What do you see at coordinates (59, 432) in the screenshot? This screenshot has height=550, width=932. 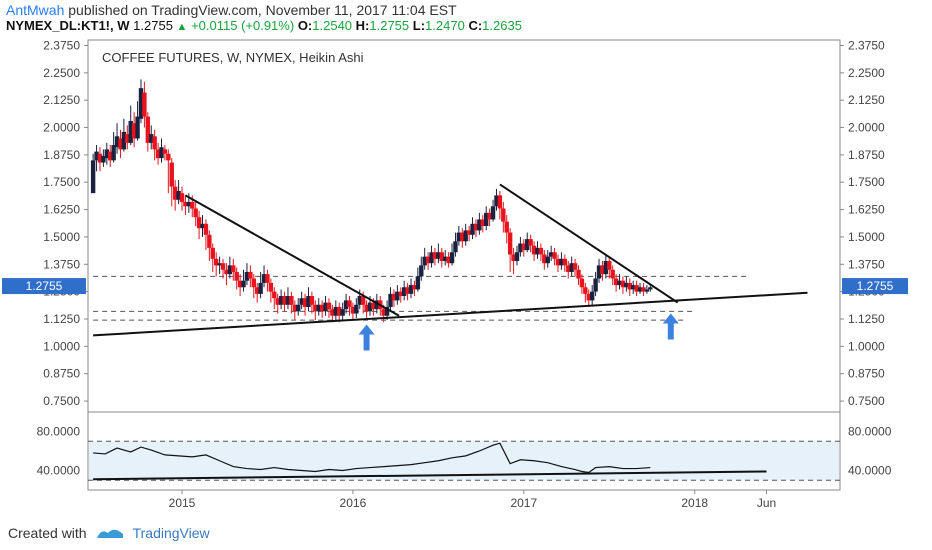 I see `osc-left-tick-label: 80.0000` at bounding box center [59, 432].